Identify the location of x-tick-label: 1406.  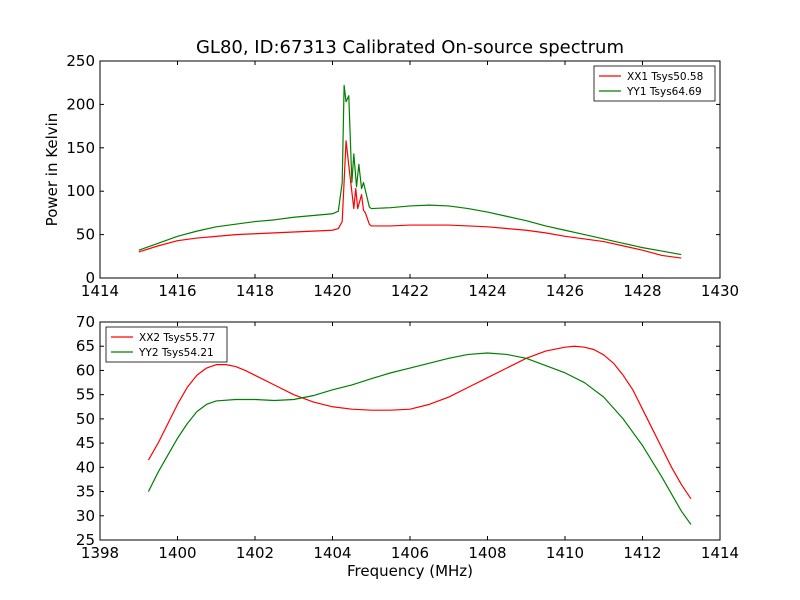
(410, 553).